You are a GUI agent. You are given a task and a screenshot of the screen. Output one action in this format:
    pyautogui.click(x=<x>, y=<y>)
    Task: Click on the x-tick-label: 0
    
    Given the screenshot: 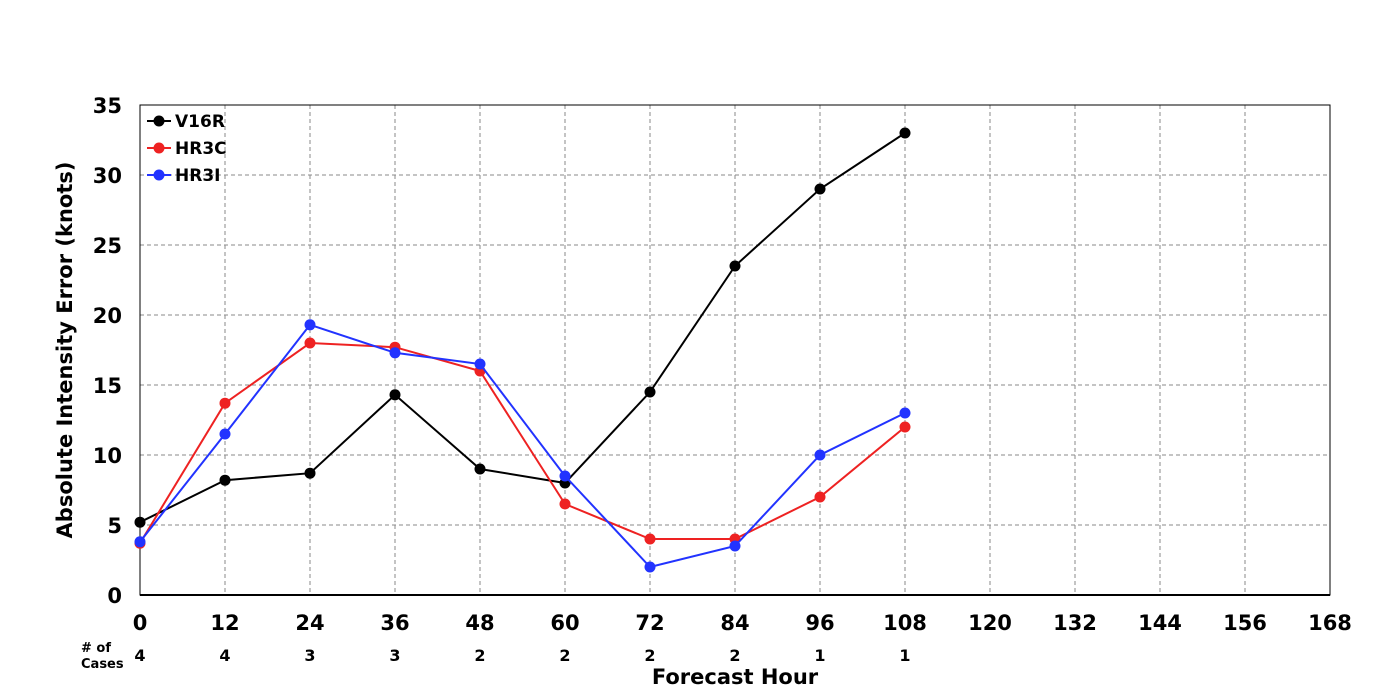 What is the action you would take?
    pyautogui.click(x=140, y=623)
    